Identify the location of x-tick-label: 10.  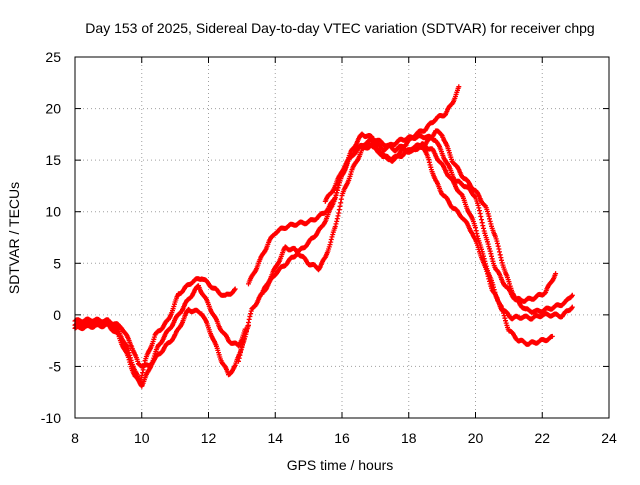
(142, 438).